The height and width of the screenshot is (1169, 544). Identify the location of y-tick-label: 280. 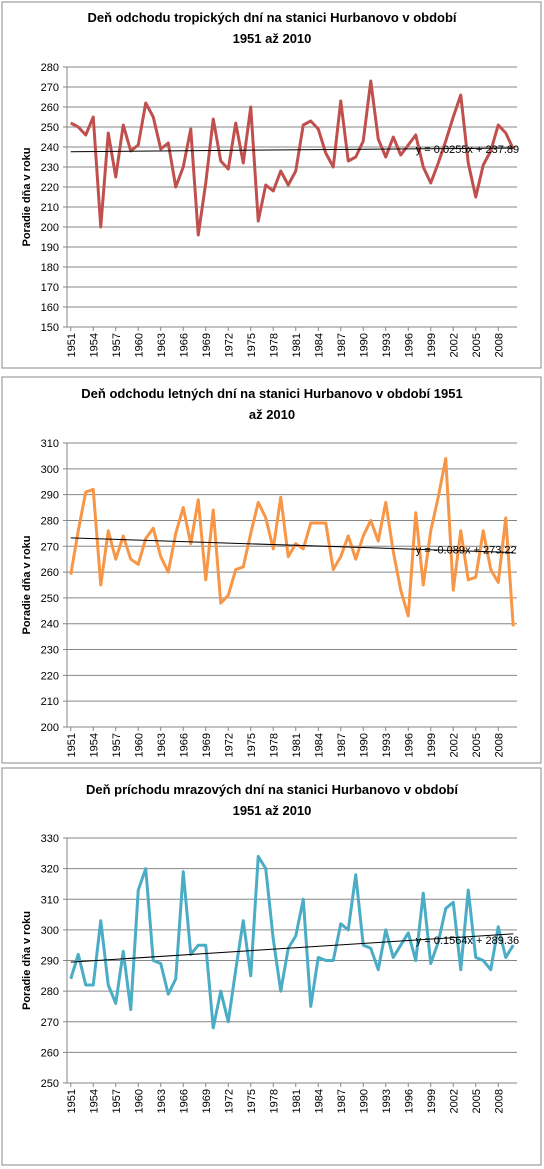
(50, 992).